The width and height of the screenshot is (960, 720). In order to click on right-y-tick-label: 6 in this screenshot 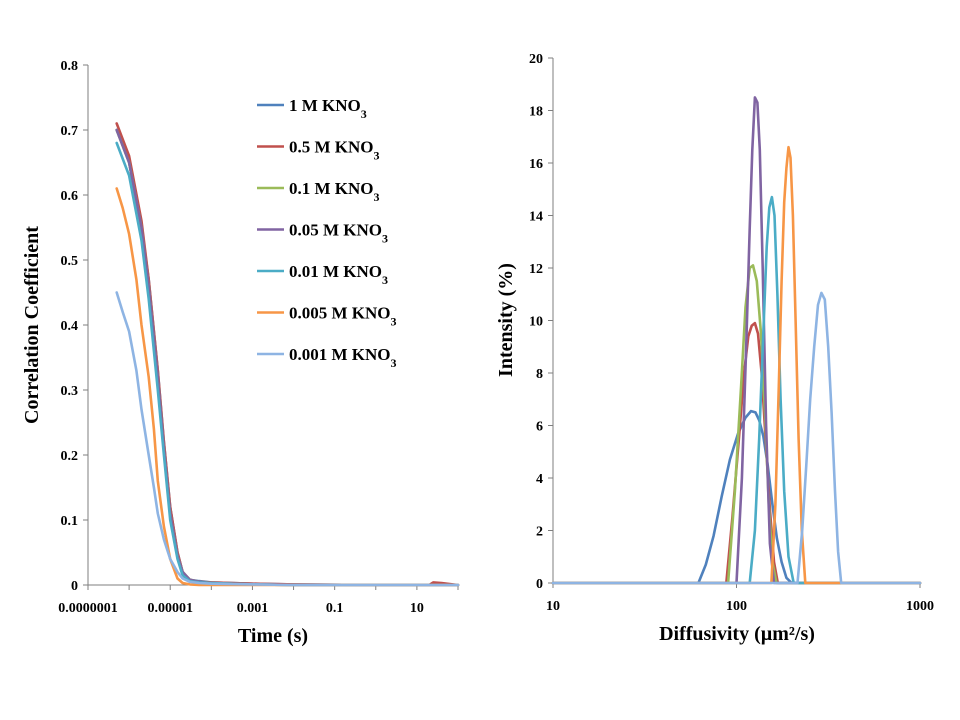, I will do `click(539, 427)`.